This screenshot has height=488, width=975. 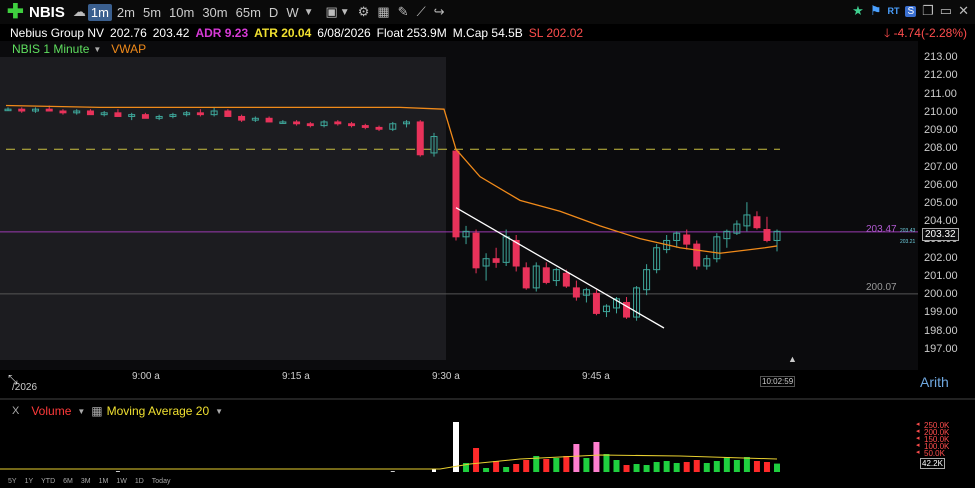 I want to click on timeframe-2m: 2m, so click(x=125, y=12).